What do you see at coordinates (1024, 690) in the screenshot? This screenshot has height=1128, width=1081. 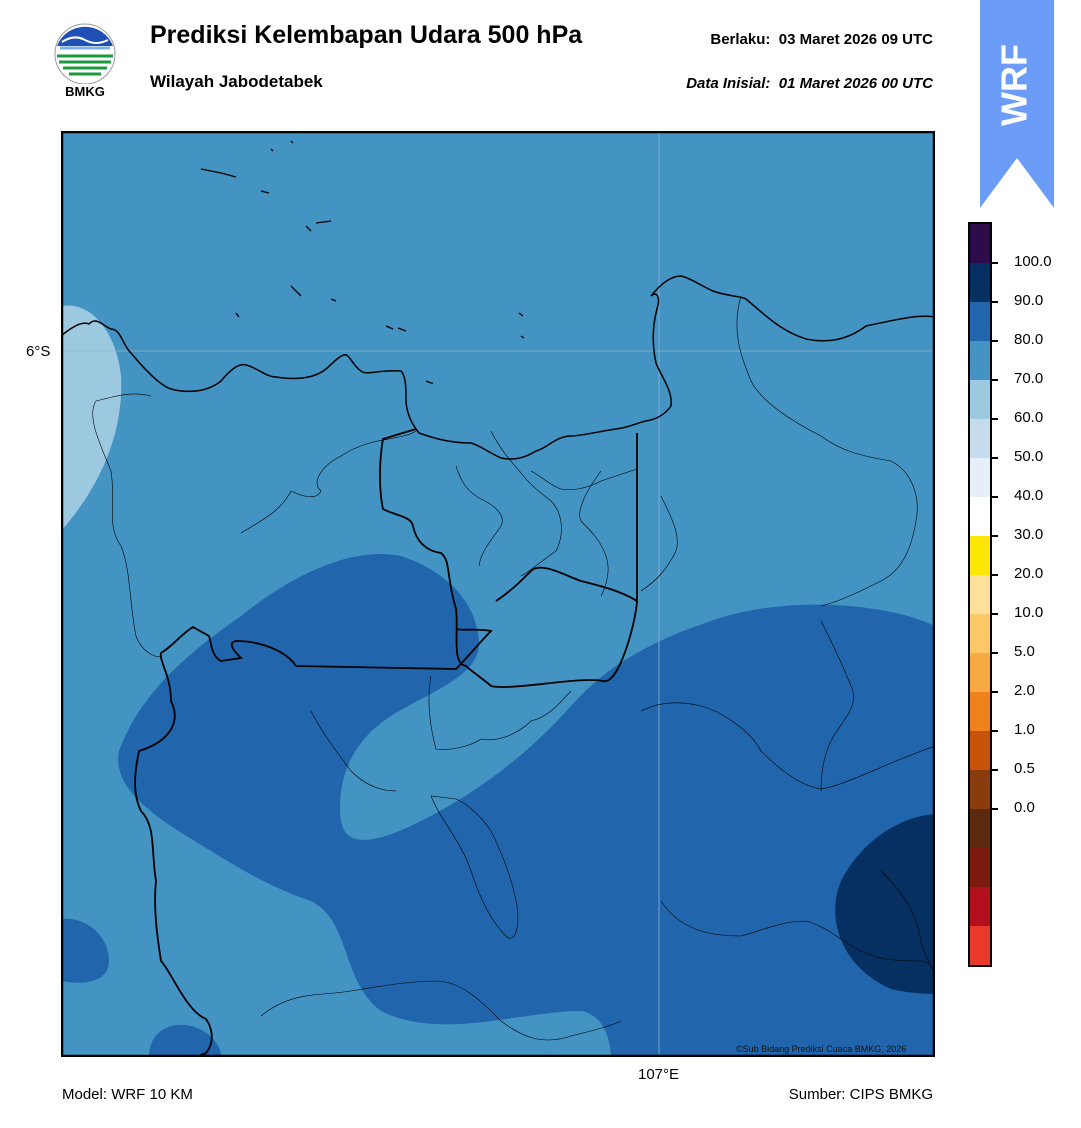 I see `colorbar-tick-label: 2.0` at bounding box center [1024, 690].